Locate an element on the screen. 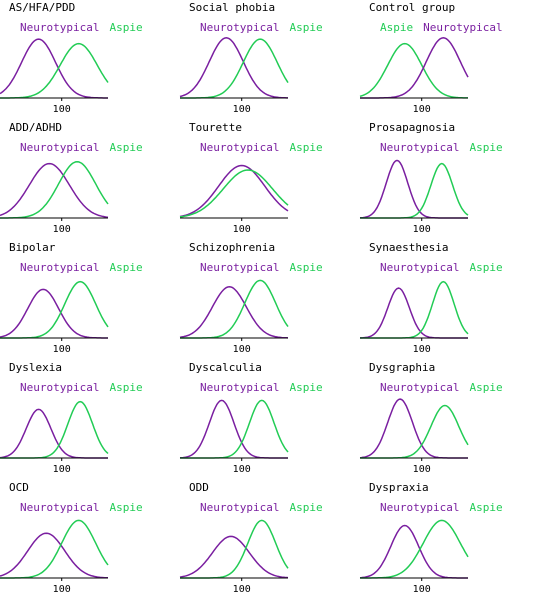  chart-panel: OCD Neurotypical Aspie 100 is located at coordinates (90, 540).